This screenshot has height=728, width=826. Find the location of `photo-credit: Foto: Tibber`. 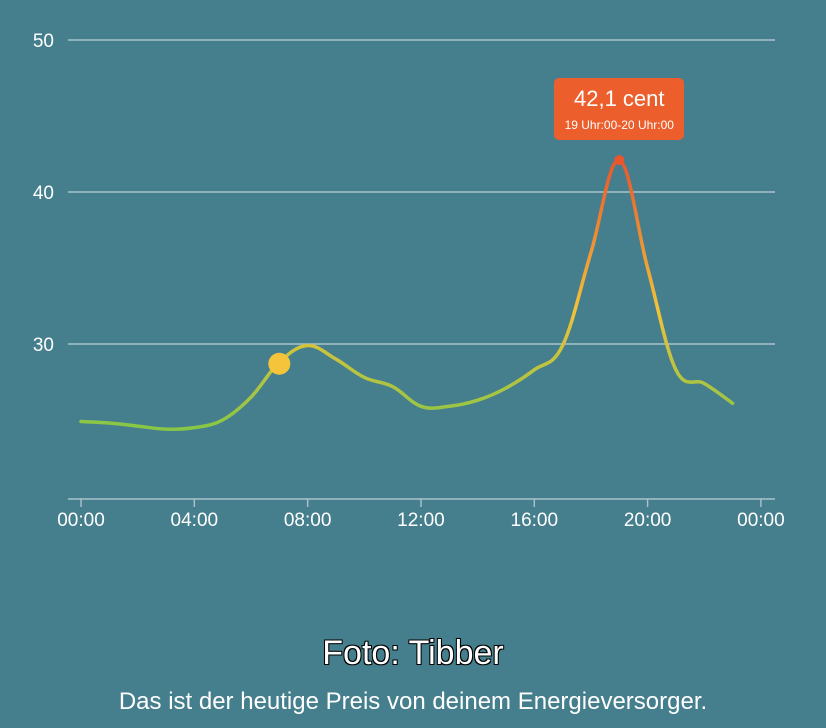

photo-credit: Foto: Tibber is located at coordinates (413, 653).